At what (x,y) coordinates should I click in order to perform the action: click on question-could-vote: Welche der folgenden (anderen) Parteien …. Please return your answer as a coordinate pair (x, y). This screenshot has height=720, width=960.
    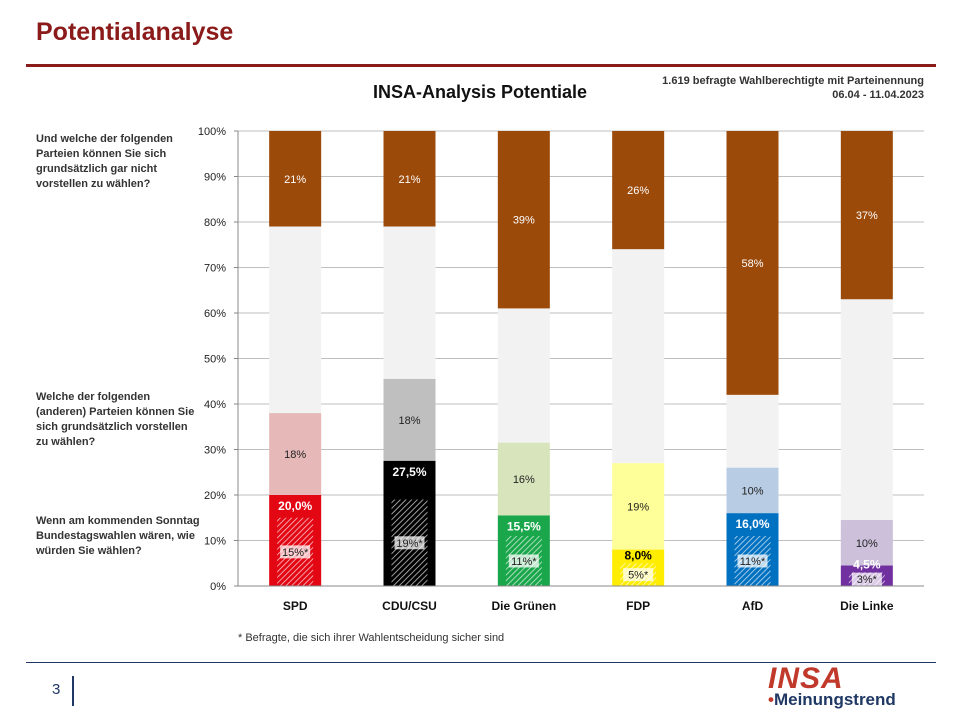
    Looking at the image, I should click on (115, 419).